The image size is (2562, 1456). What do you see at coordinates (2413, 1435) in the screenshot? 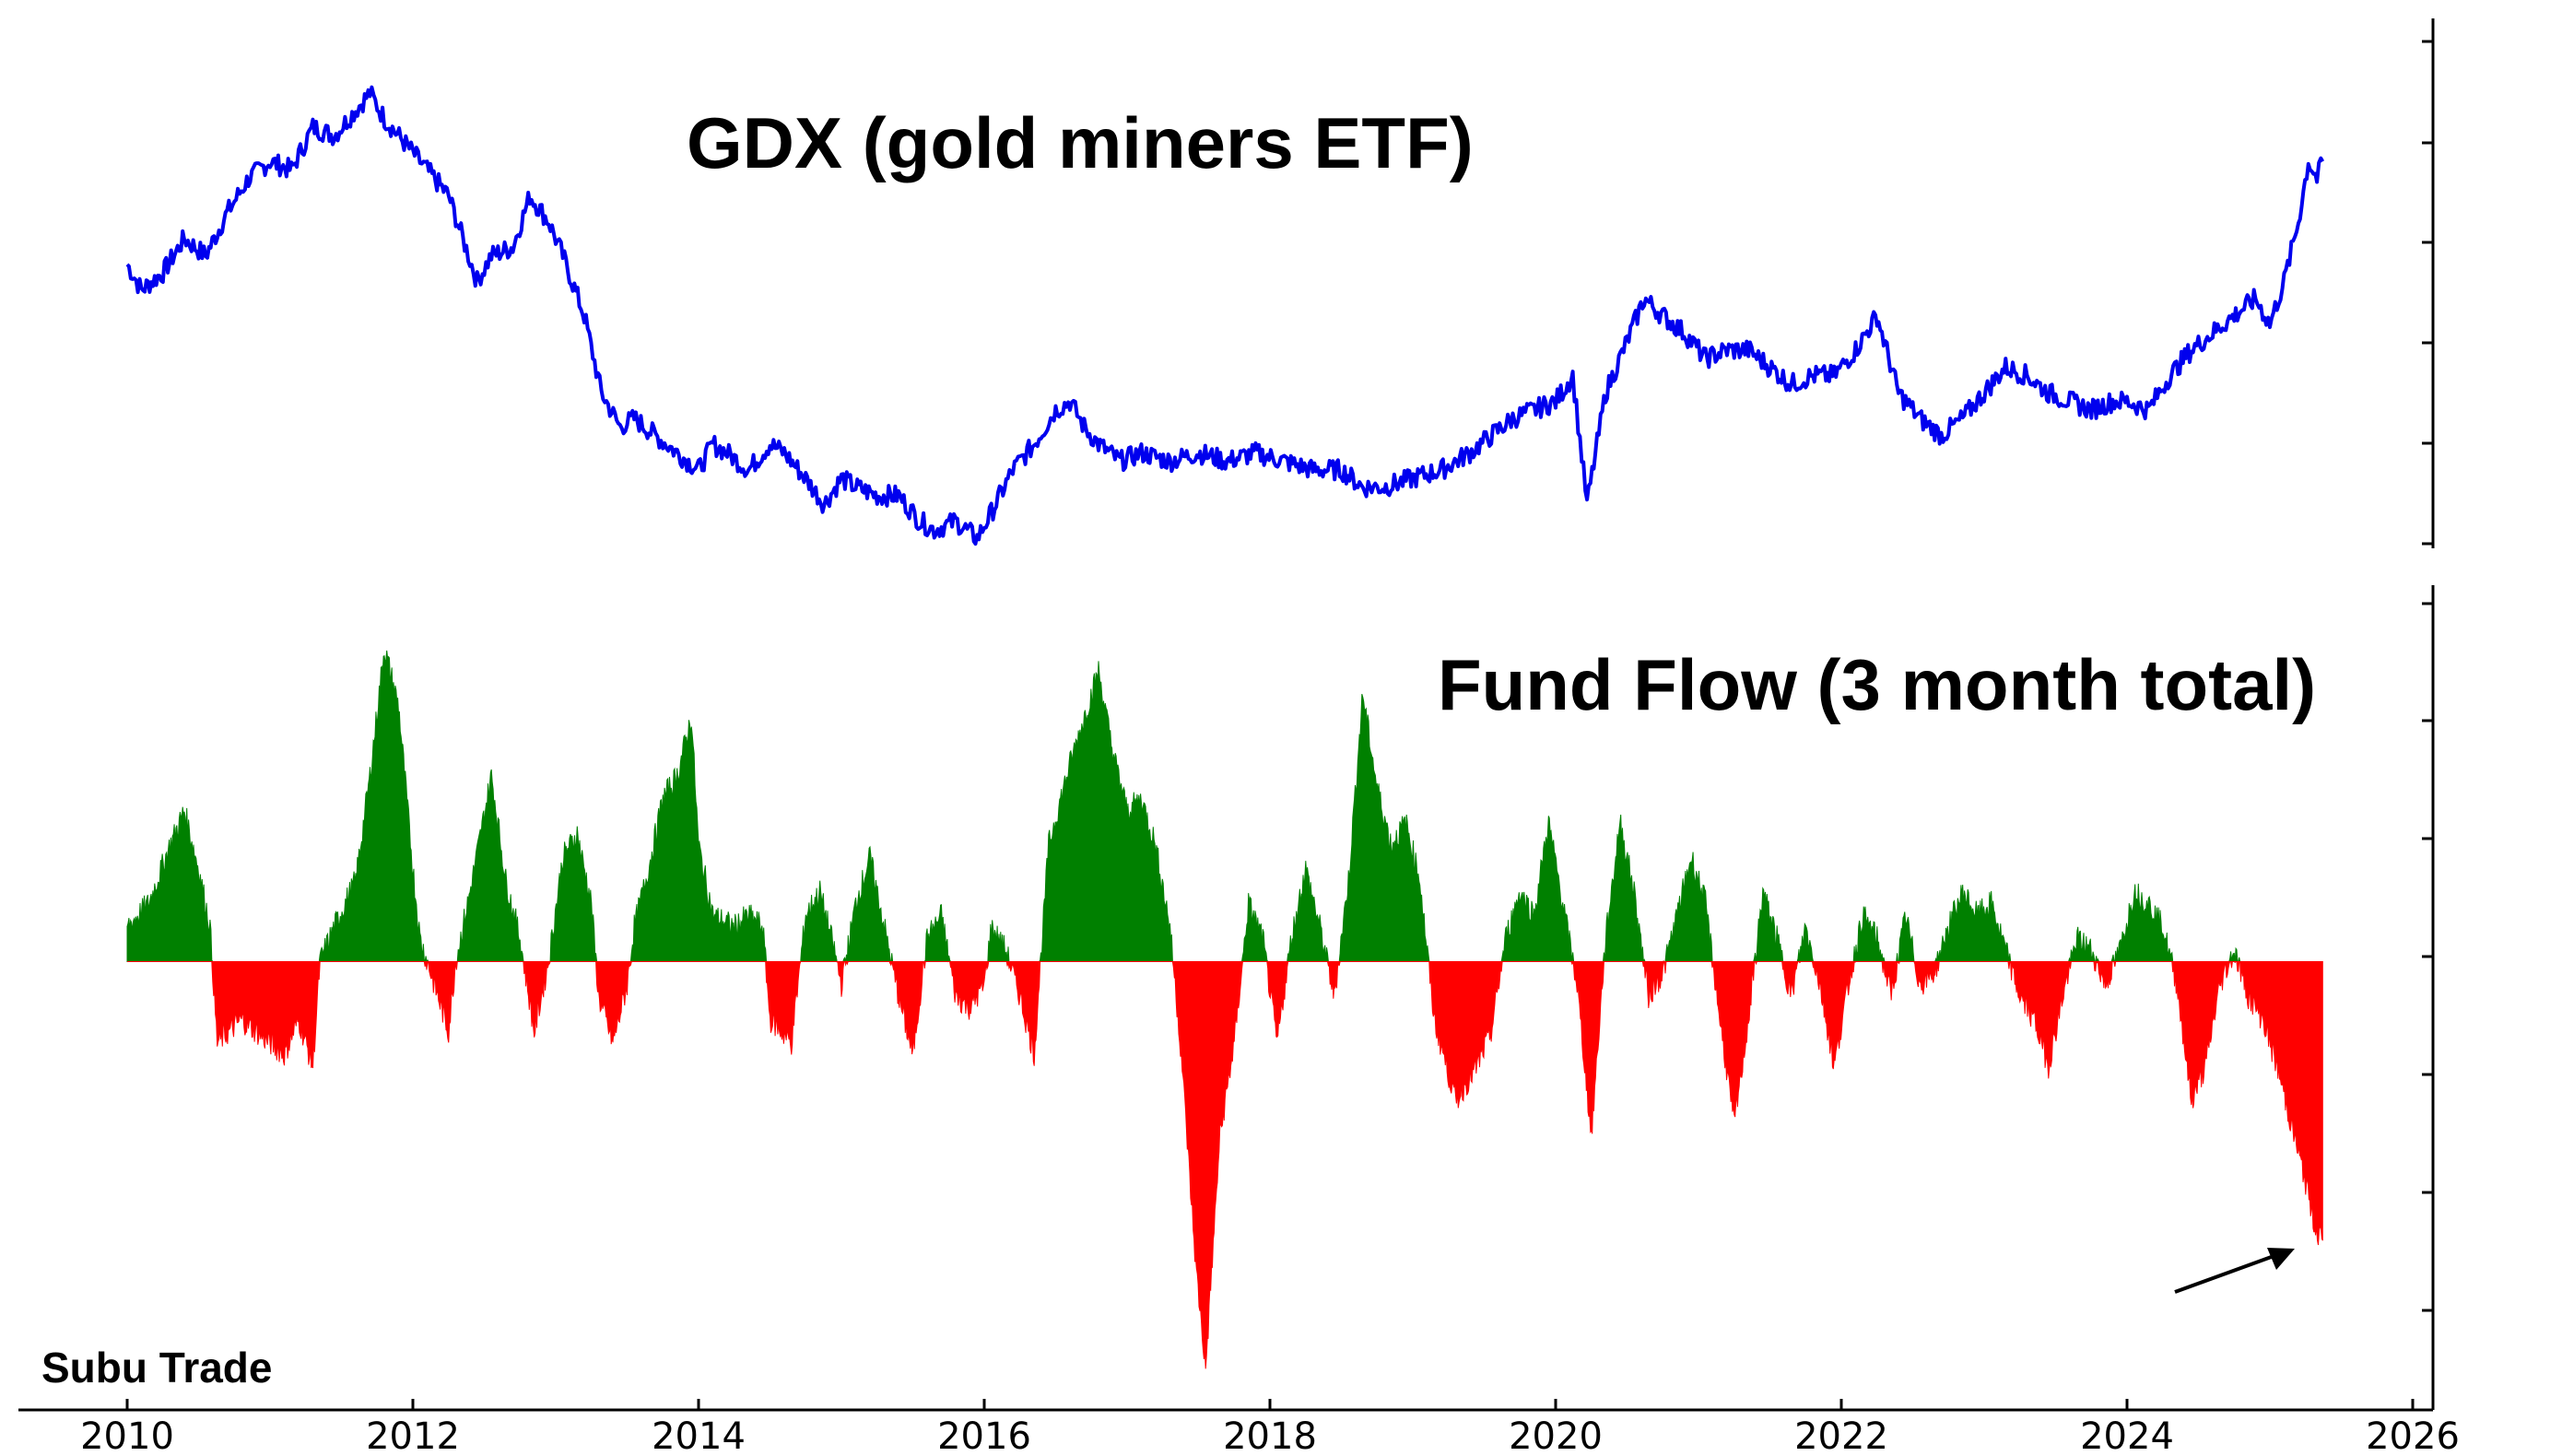
I see `x-tick-label-2026: 2026` at bounding box center [2413, 1435].